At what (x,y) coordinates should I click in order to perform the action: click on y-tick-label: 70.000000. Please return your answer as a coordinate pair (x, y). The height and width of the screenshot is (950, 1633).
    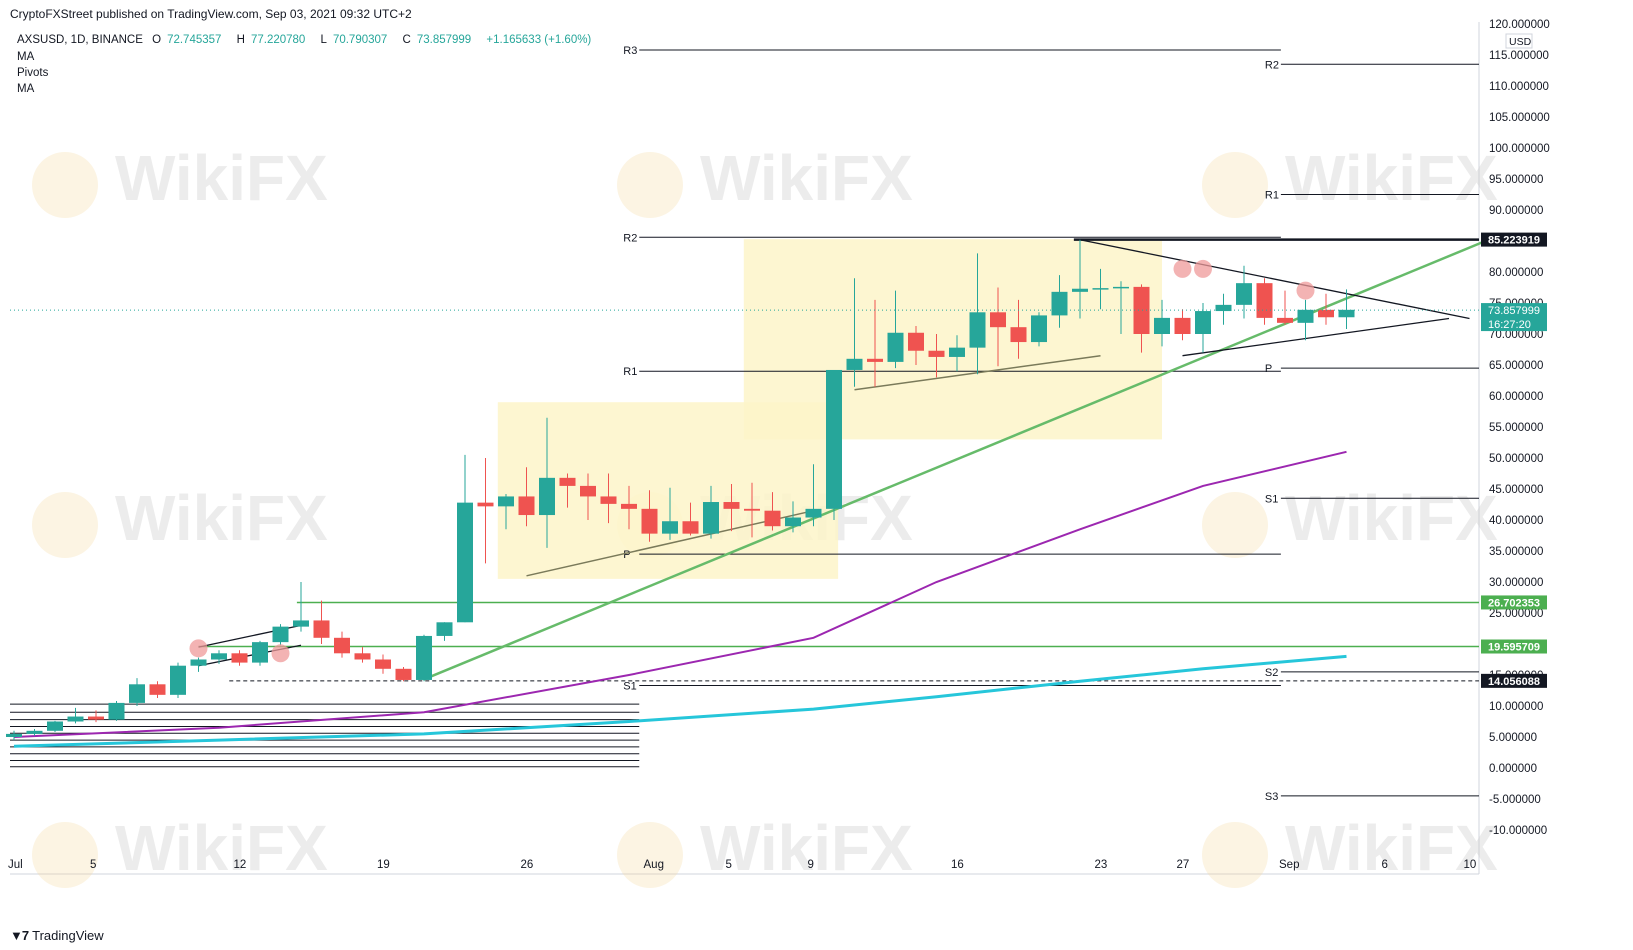
    Looking at the image, I should click on (1516, 335).